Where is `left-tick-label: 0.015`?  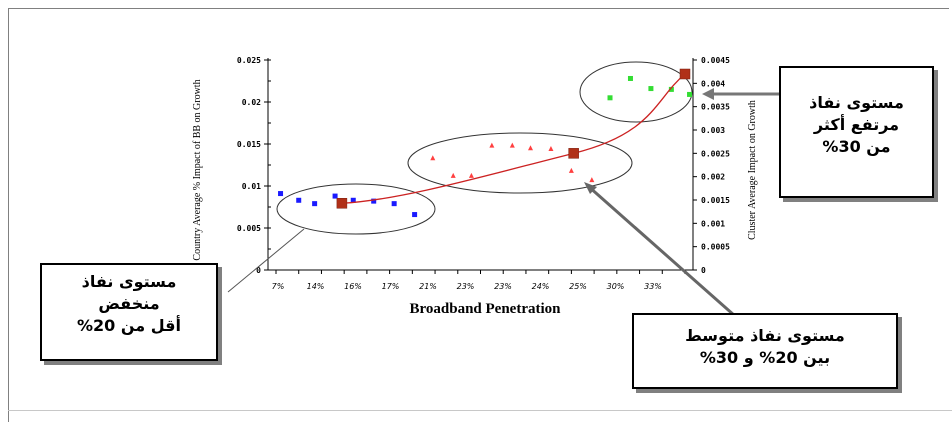 left-tick-label: 0.015 is located at coordinates (249, 144).